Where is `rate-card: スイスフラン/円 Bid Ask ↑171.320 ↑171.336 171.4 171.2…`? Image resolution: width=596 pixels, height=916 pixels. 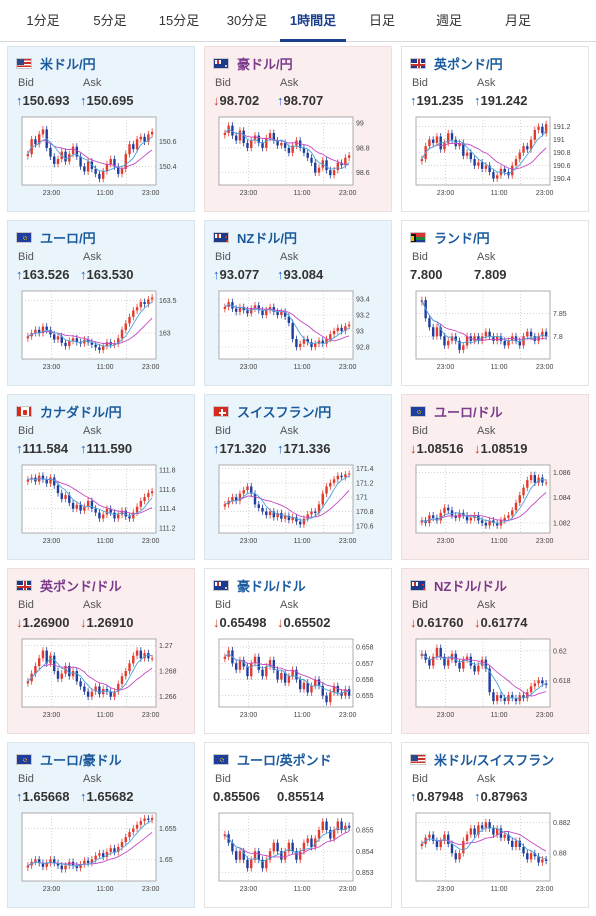 rate-card: スイスフラン/円 Bid Ask ↑171.320 ↑171.336 171.4 171.2… is located at coordinates (298, 477).